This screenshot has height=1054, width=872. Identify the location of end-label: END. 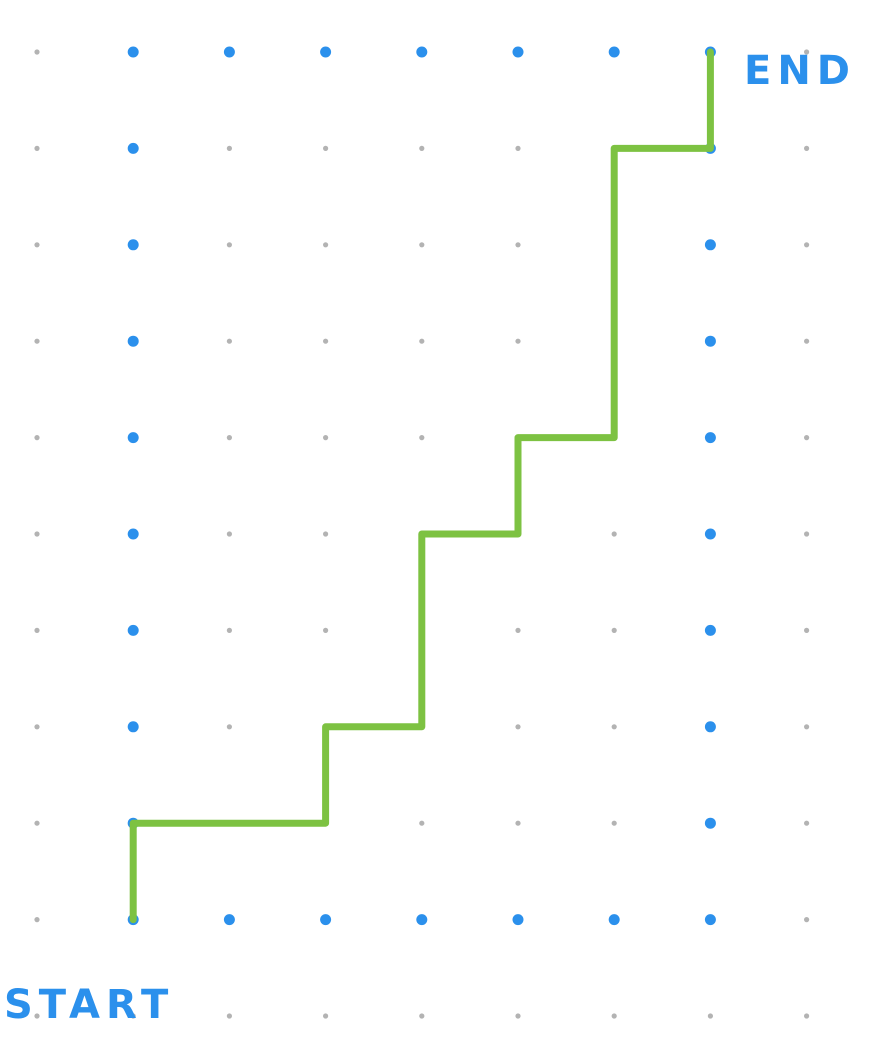
(800, 71).